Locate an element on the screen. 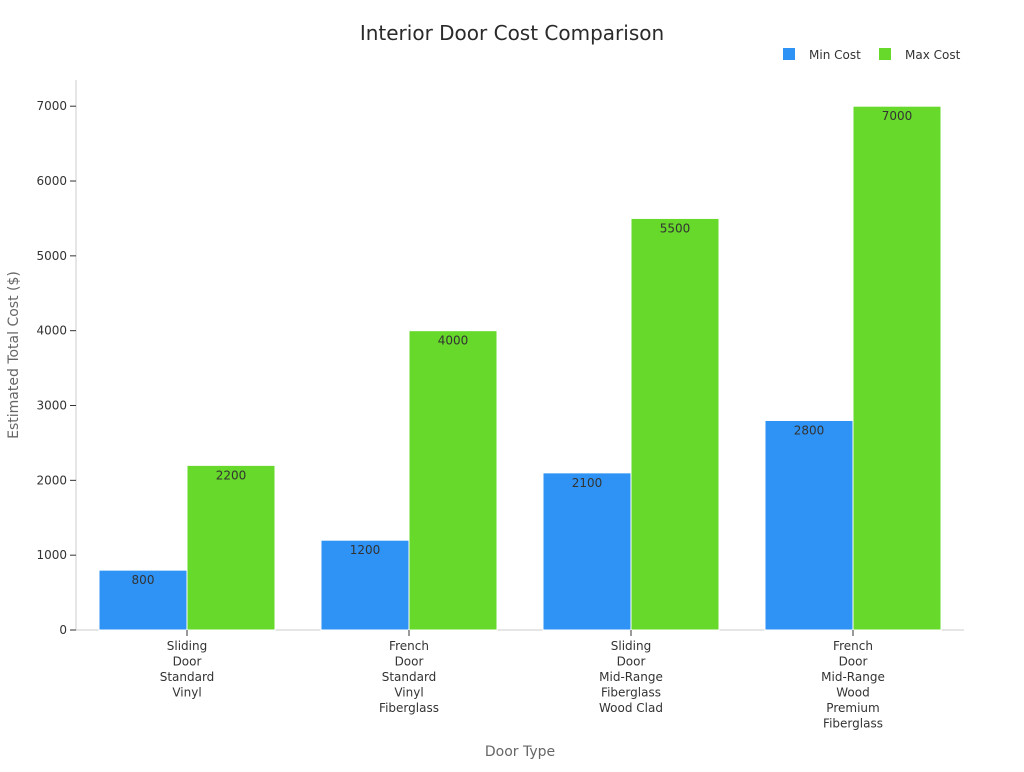 This screenshot has width=1024, height=772. data-label: 7000 is located at coordinates (897, 116).